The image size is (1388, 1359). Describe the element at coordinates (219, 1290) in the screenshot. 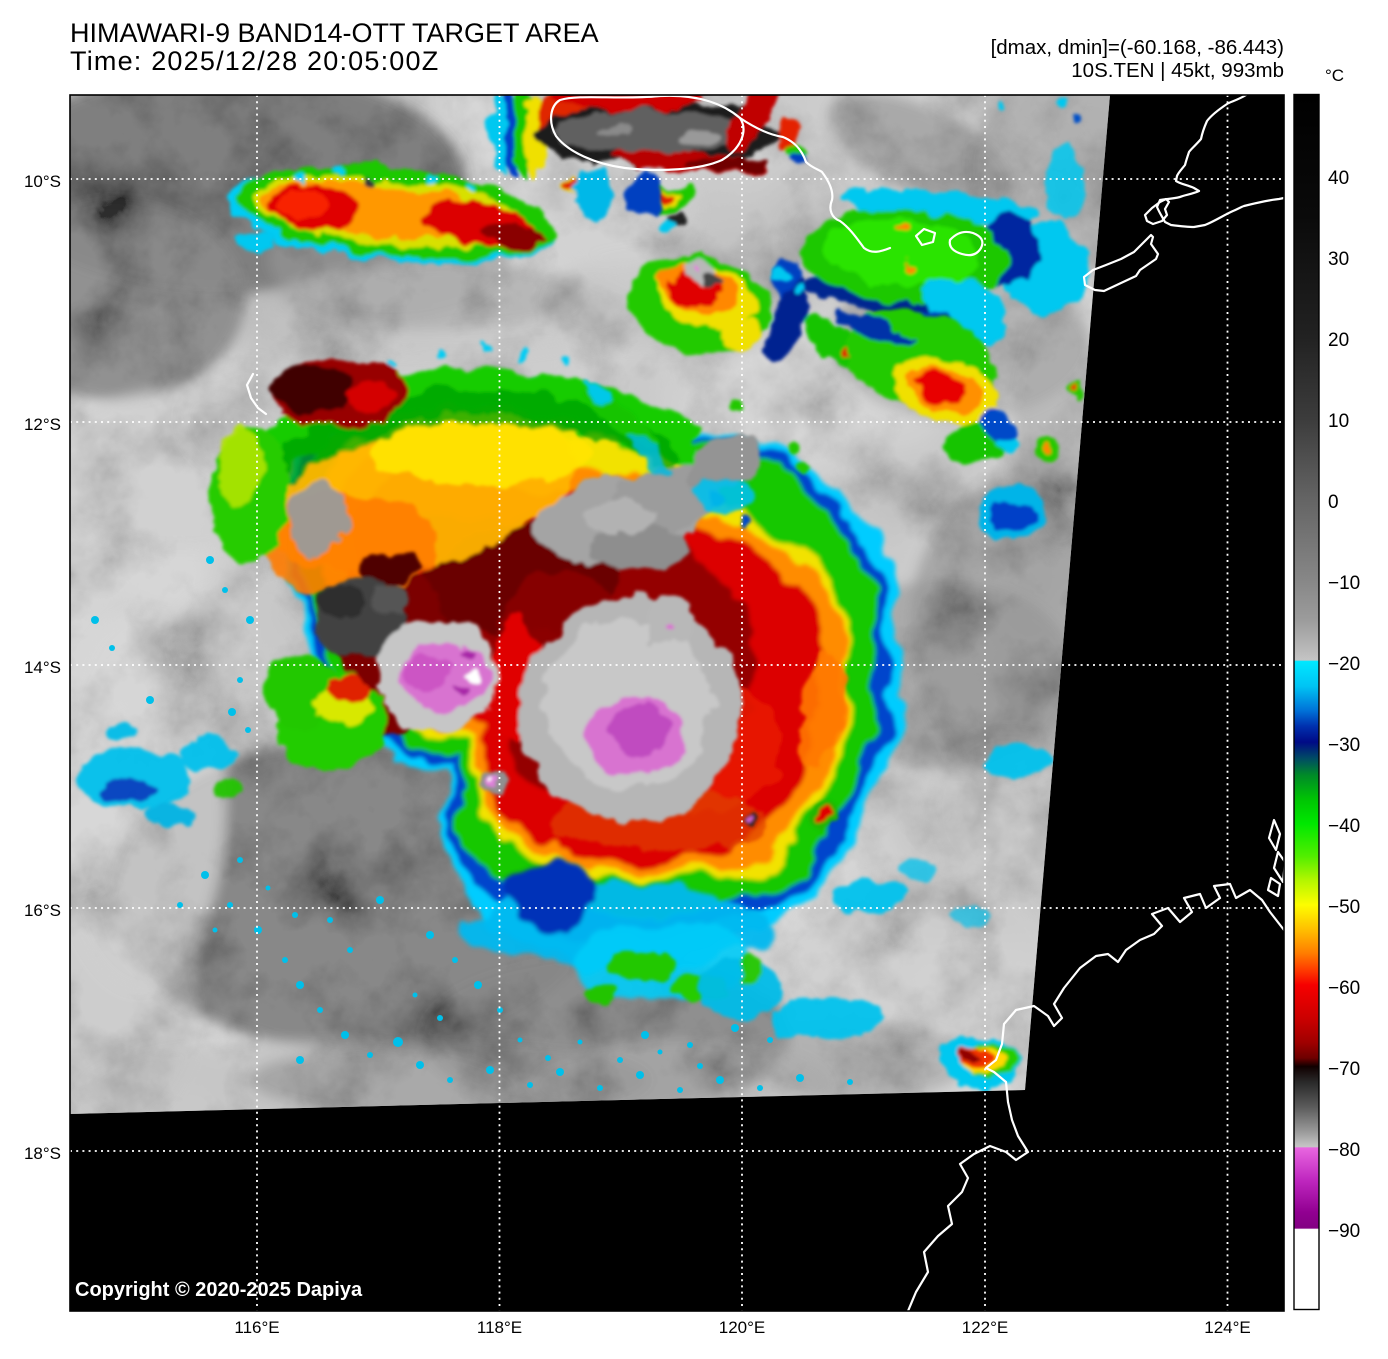

I see `svg-text: Copyright © 2020-2025 Dapiya` at that location.